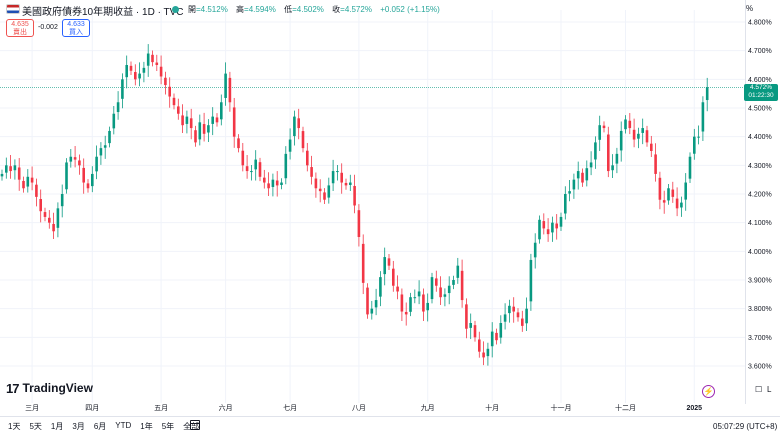  Describe the element at coordinates (195, 425) in the screenshot. I see `calendar-icon` at that location.